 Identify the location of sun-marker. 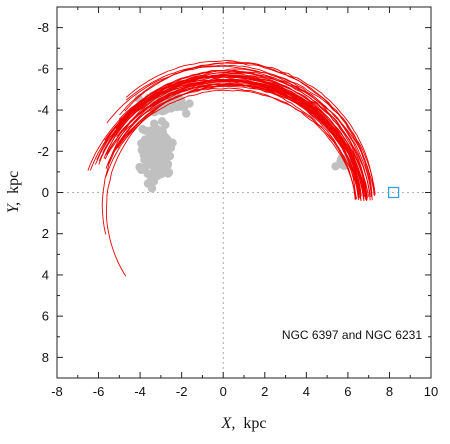
(393, 192).